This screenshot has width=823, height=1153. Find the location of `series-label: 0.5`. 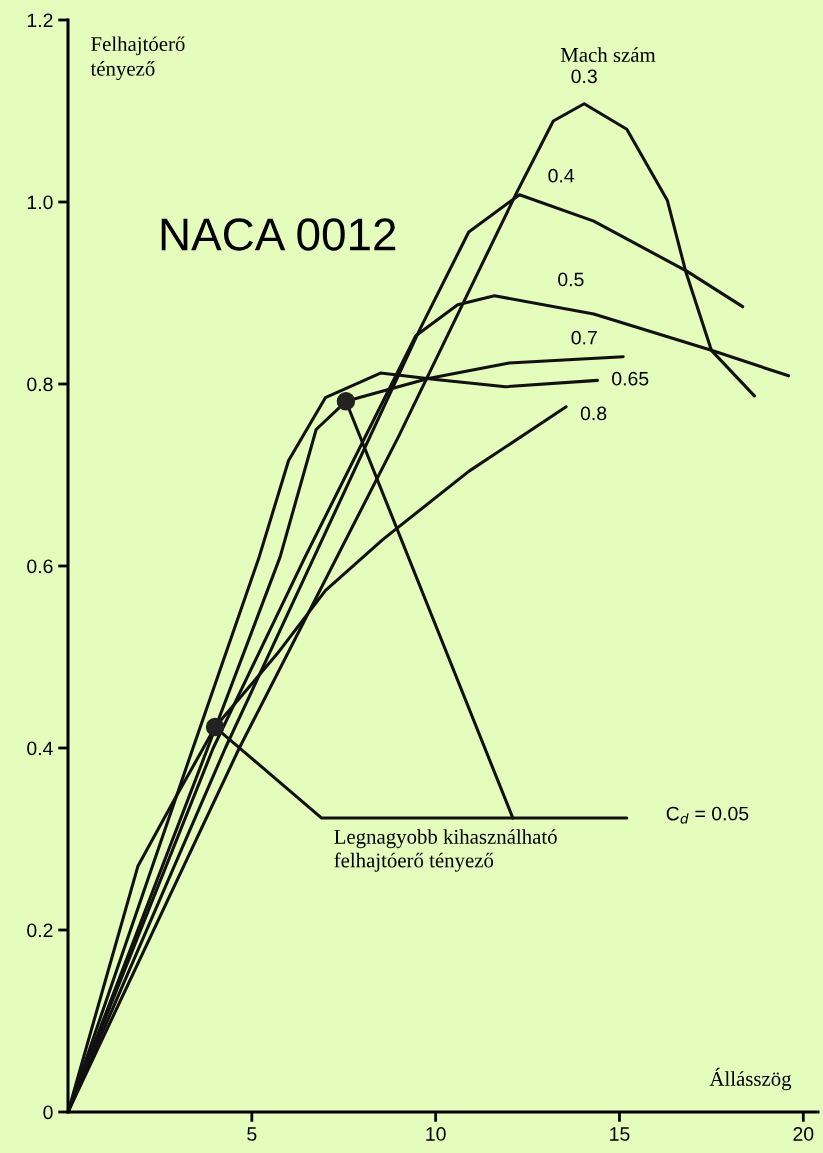

series-label: 0.5 is located at coordinates (571, 279).